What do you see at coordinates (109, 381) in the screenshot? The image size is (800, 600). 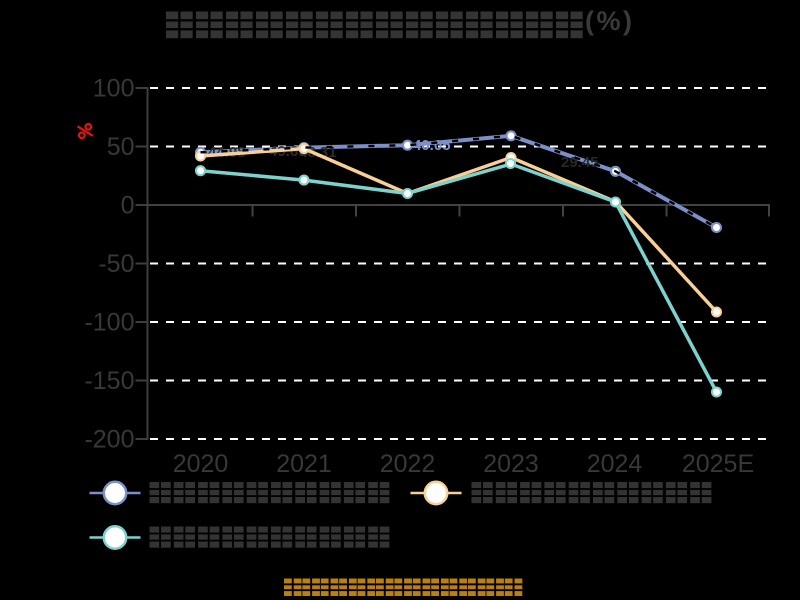 I see `svg-text: -150` at bounding box center [109, 381].